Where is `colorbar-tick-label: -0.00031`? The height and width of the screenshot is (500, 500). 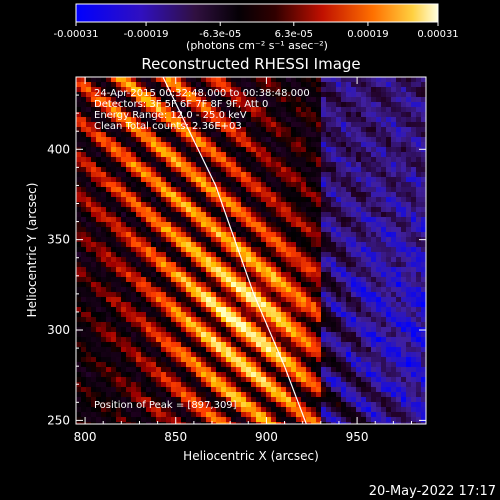
colorbar-tick-label: -0.00031 is located at coordinates (76, 34).